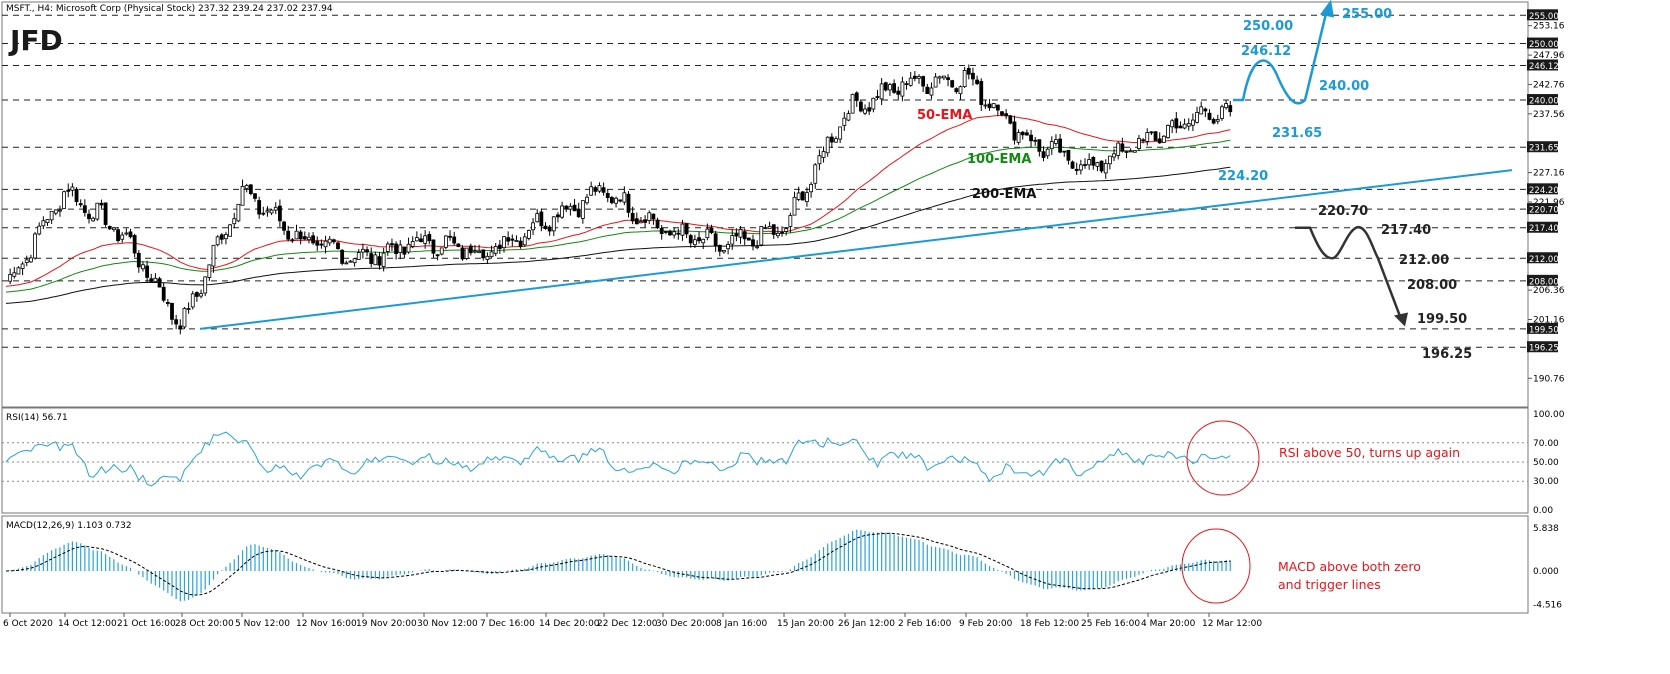 Image resolution: width=1670 pixels, height=674 pixels. I want to click on price-tag-label: 240.00, so click(1544, 102).